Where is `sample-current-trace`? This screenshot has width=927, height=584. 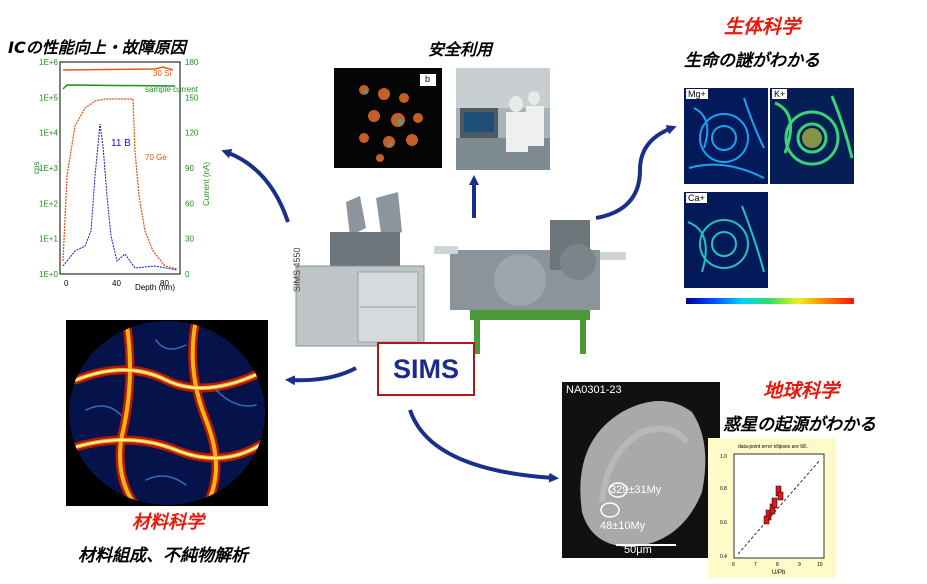
sample-current-trace is located at coordinates (119, 87).